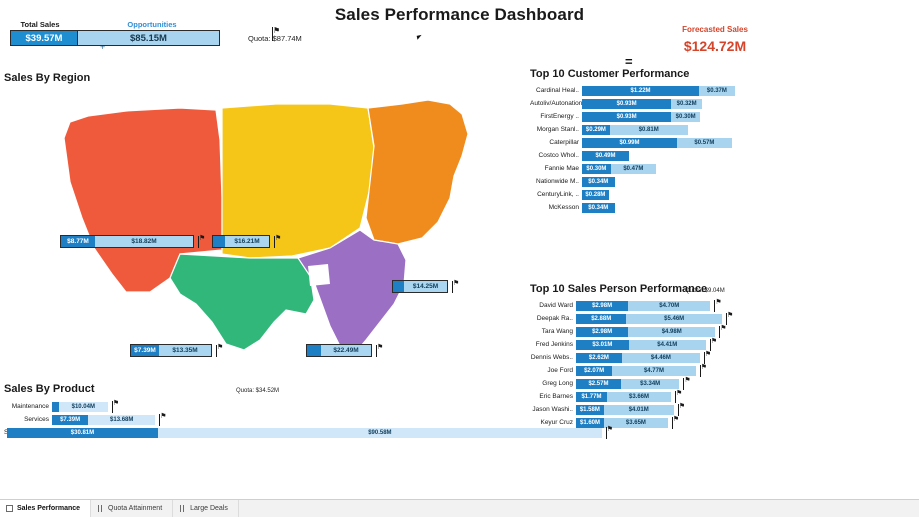 This screenshot has width=919, height=517. I want to click on bullet-track: $0.28M, so click(595, 194).